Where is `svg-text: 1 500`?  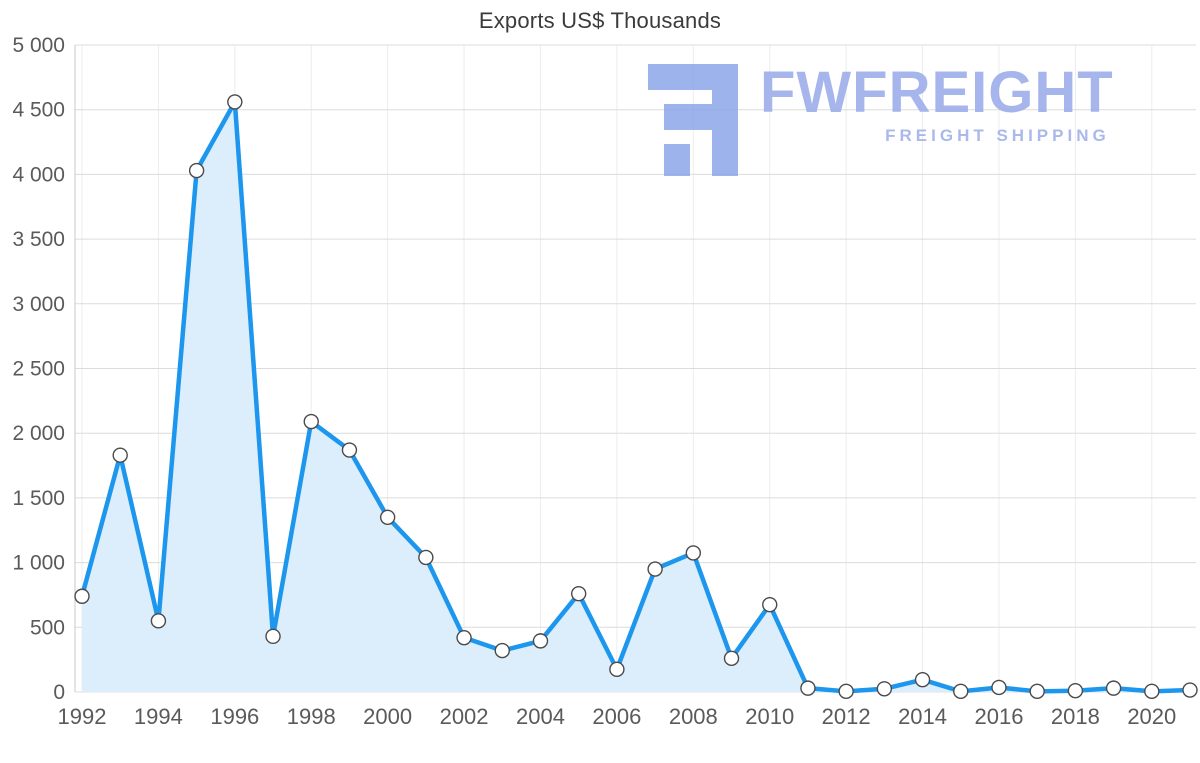 svg-text: 1 500 is located at coordinates (38, 498).